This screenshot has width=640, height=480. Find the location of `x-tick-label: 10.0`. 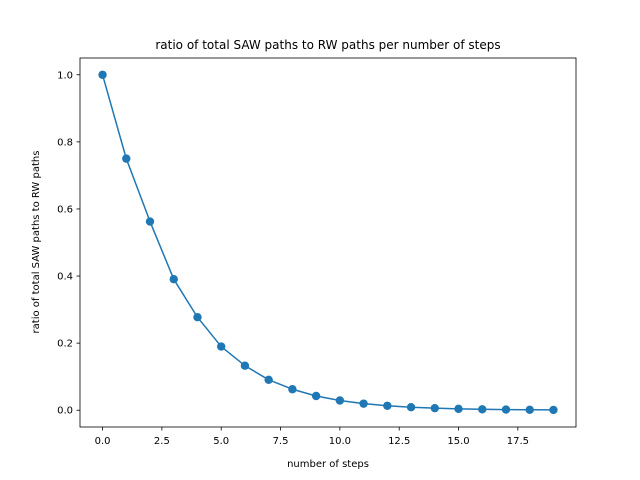

x-tick-label: 10.0 is located at coordinates (340, 441).